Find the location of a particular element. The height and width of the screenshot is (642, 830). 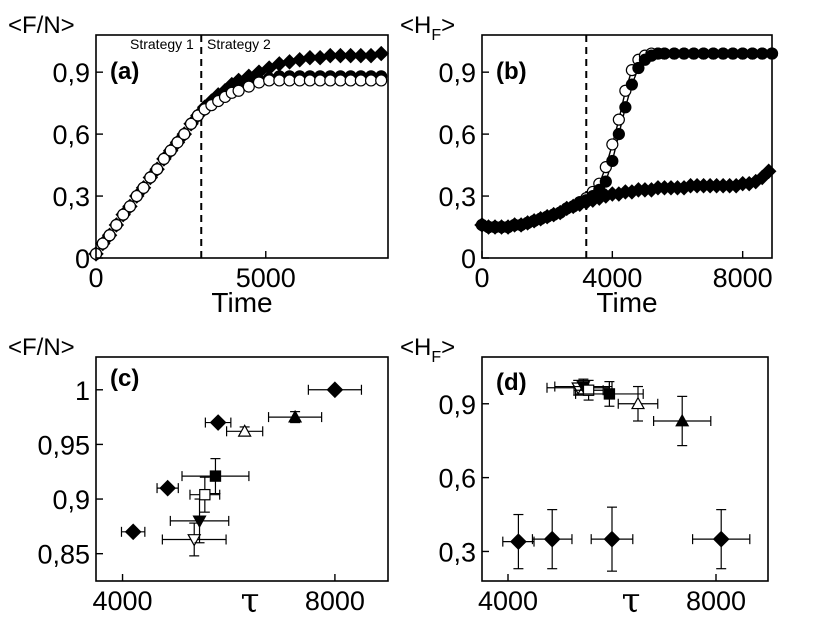

panel-d-ytick-label: 0,6 is located at coordinates (457, 479).